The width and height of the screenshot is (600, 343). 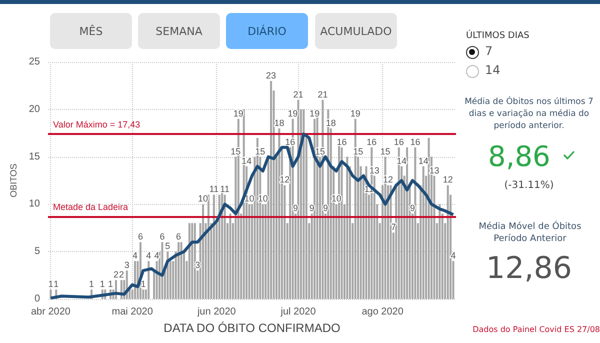 I want to click on y-tick-label: 25, so click(x=34, y=62).